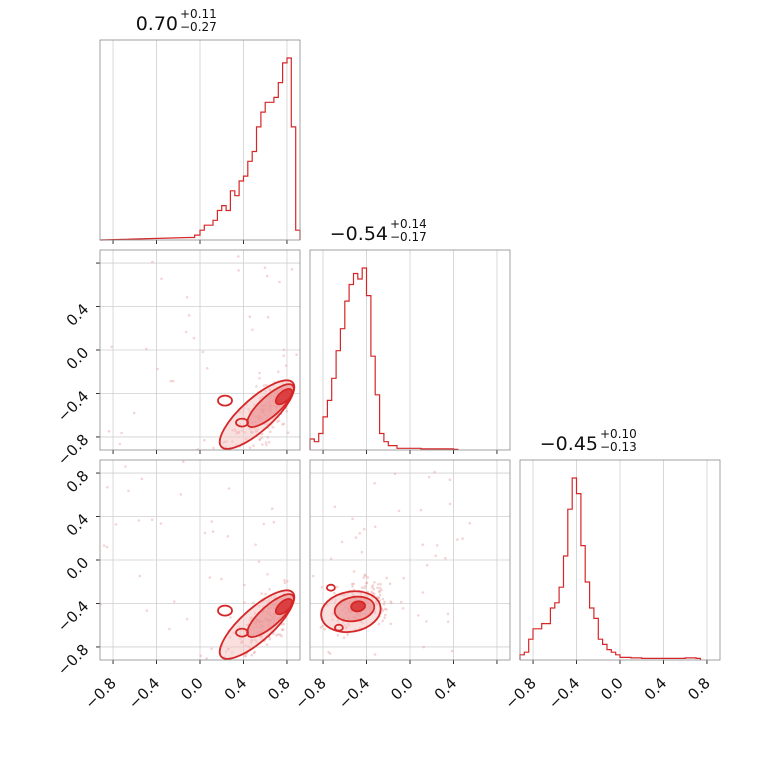 The width and height of the screenshot is (760, 760). Describe the element at coordinates (620, 560) in the screenshot. I see `panel-frame-r2-c2` at that location.